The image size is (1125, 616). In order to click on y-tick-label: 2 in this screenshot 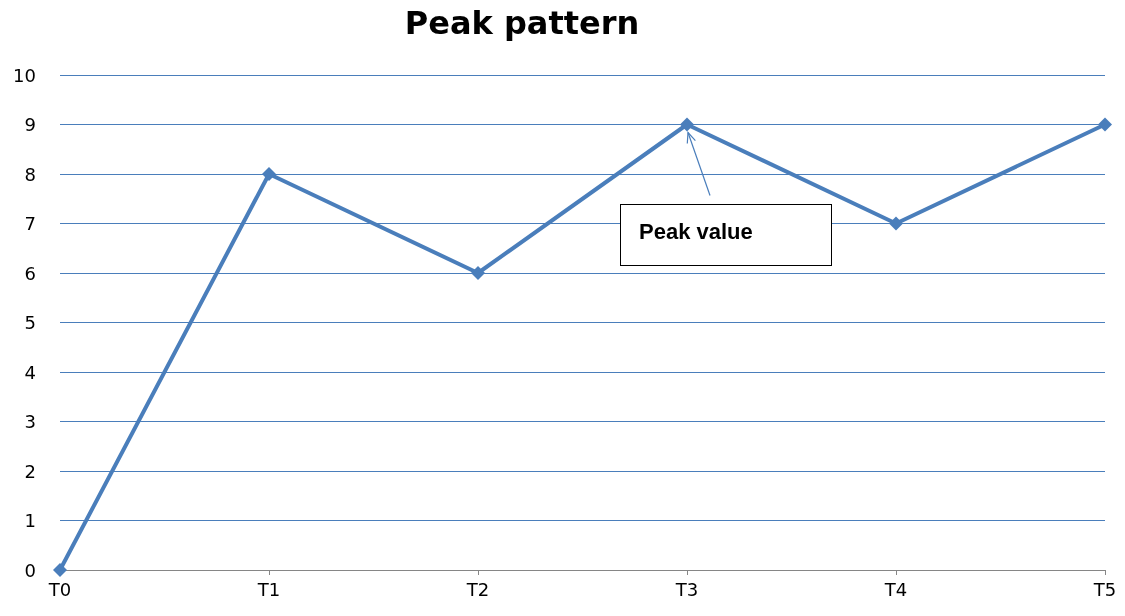, I will do `click(30, 471)`.